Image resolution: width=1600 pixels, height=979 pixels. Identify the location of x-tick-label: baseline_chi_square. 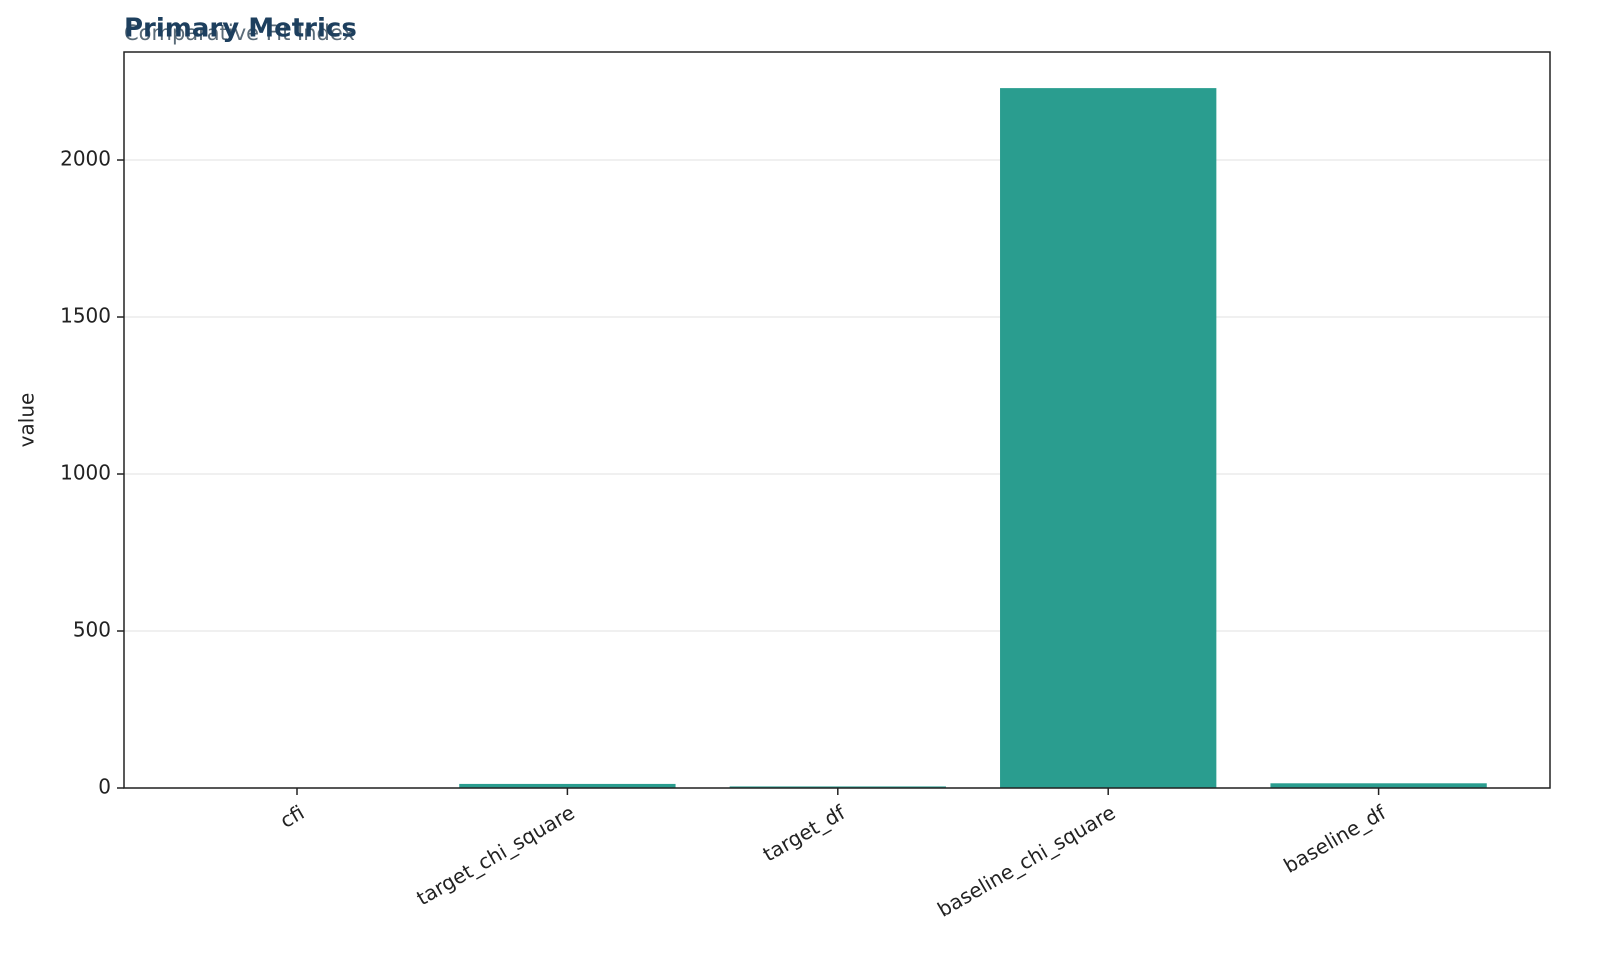
(1026, 860).